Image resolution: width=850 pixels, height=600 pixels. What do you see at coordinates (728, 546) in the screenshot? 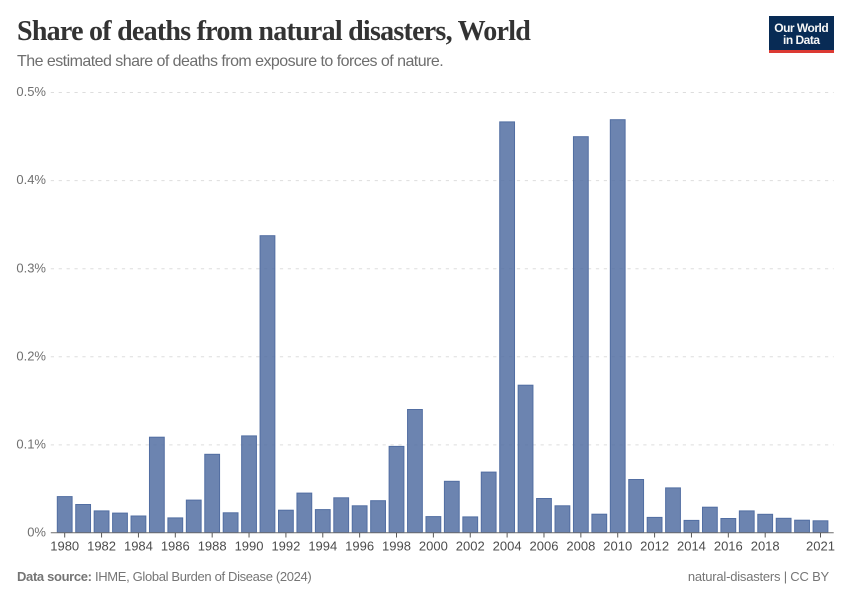
I see `svg-text: 2016` at bounding box center [728, 546].